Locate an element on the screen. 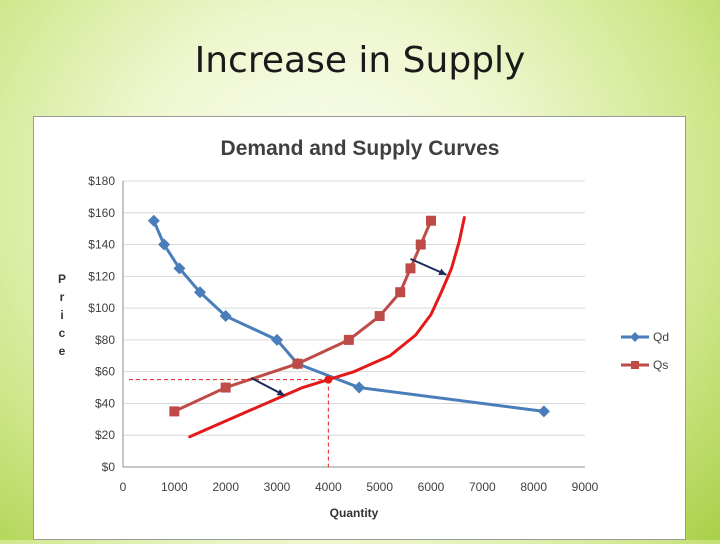 This screenshot has width=720, height=544. y-tick-label: $160 is located at coordinates (101, 213).